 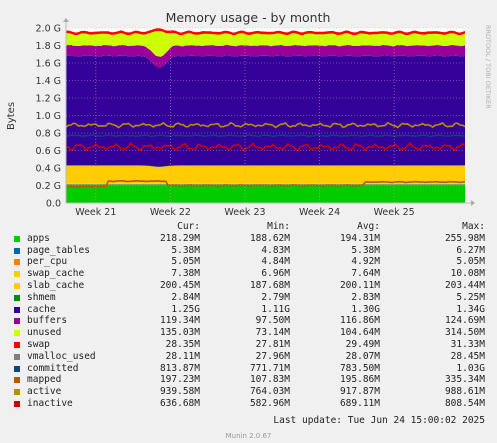 What do you see at coordinates (248, 357) in the screenshot?
I see `legend-row: vmalloc_used 28.11M 27.96M 28.07M 28.45M` at bounding box center [248, 357].